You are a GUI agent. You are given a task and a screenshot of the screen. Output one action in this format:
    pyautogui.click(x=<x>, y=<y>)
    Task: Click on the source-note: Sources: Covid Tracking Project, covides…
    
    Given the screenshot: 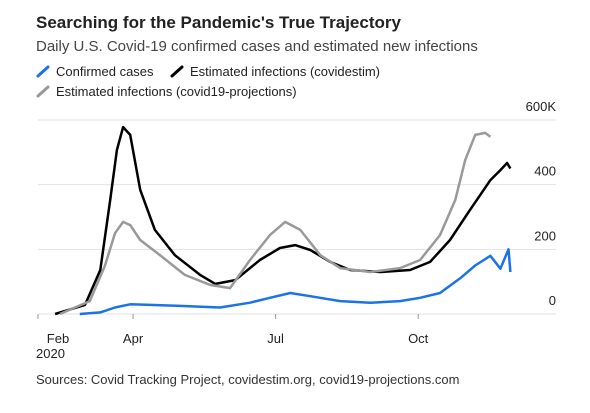 What is the action you would take?
    pyautogui.click(x=247, y=379)
    